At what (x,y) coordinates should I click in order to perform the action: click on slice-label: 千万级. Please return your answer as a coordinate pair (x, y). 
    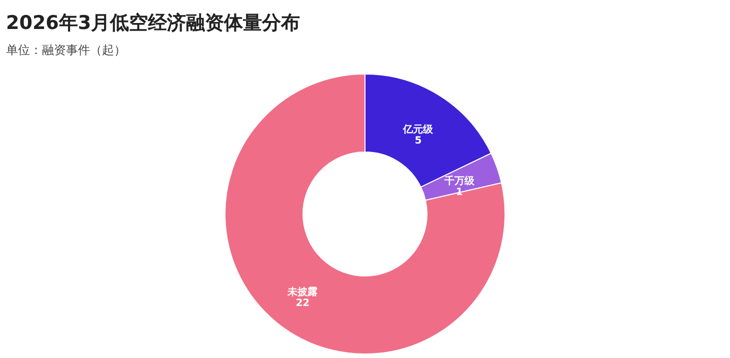
    Looking at the image, I should click on (459, 180).